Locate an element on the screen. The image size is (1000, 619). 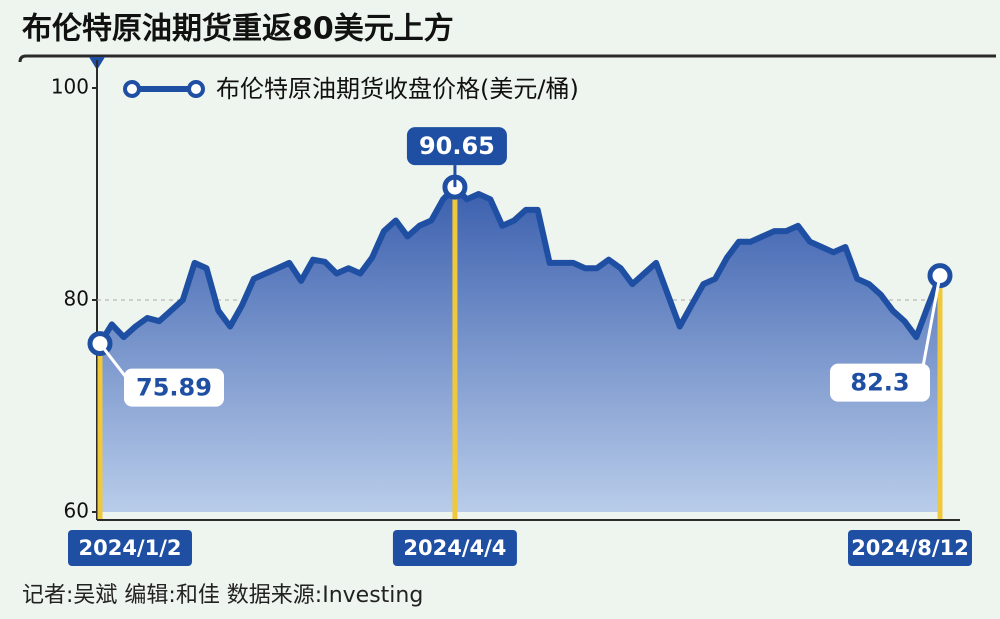
x-tick-label: 2024/1/2 is located at coordinates (129, 548).